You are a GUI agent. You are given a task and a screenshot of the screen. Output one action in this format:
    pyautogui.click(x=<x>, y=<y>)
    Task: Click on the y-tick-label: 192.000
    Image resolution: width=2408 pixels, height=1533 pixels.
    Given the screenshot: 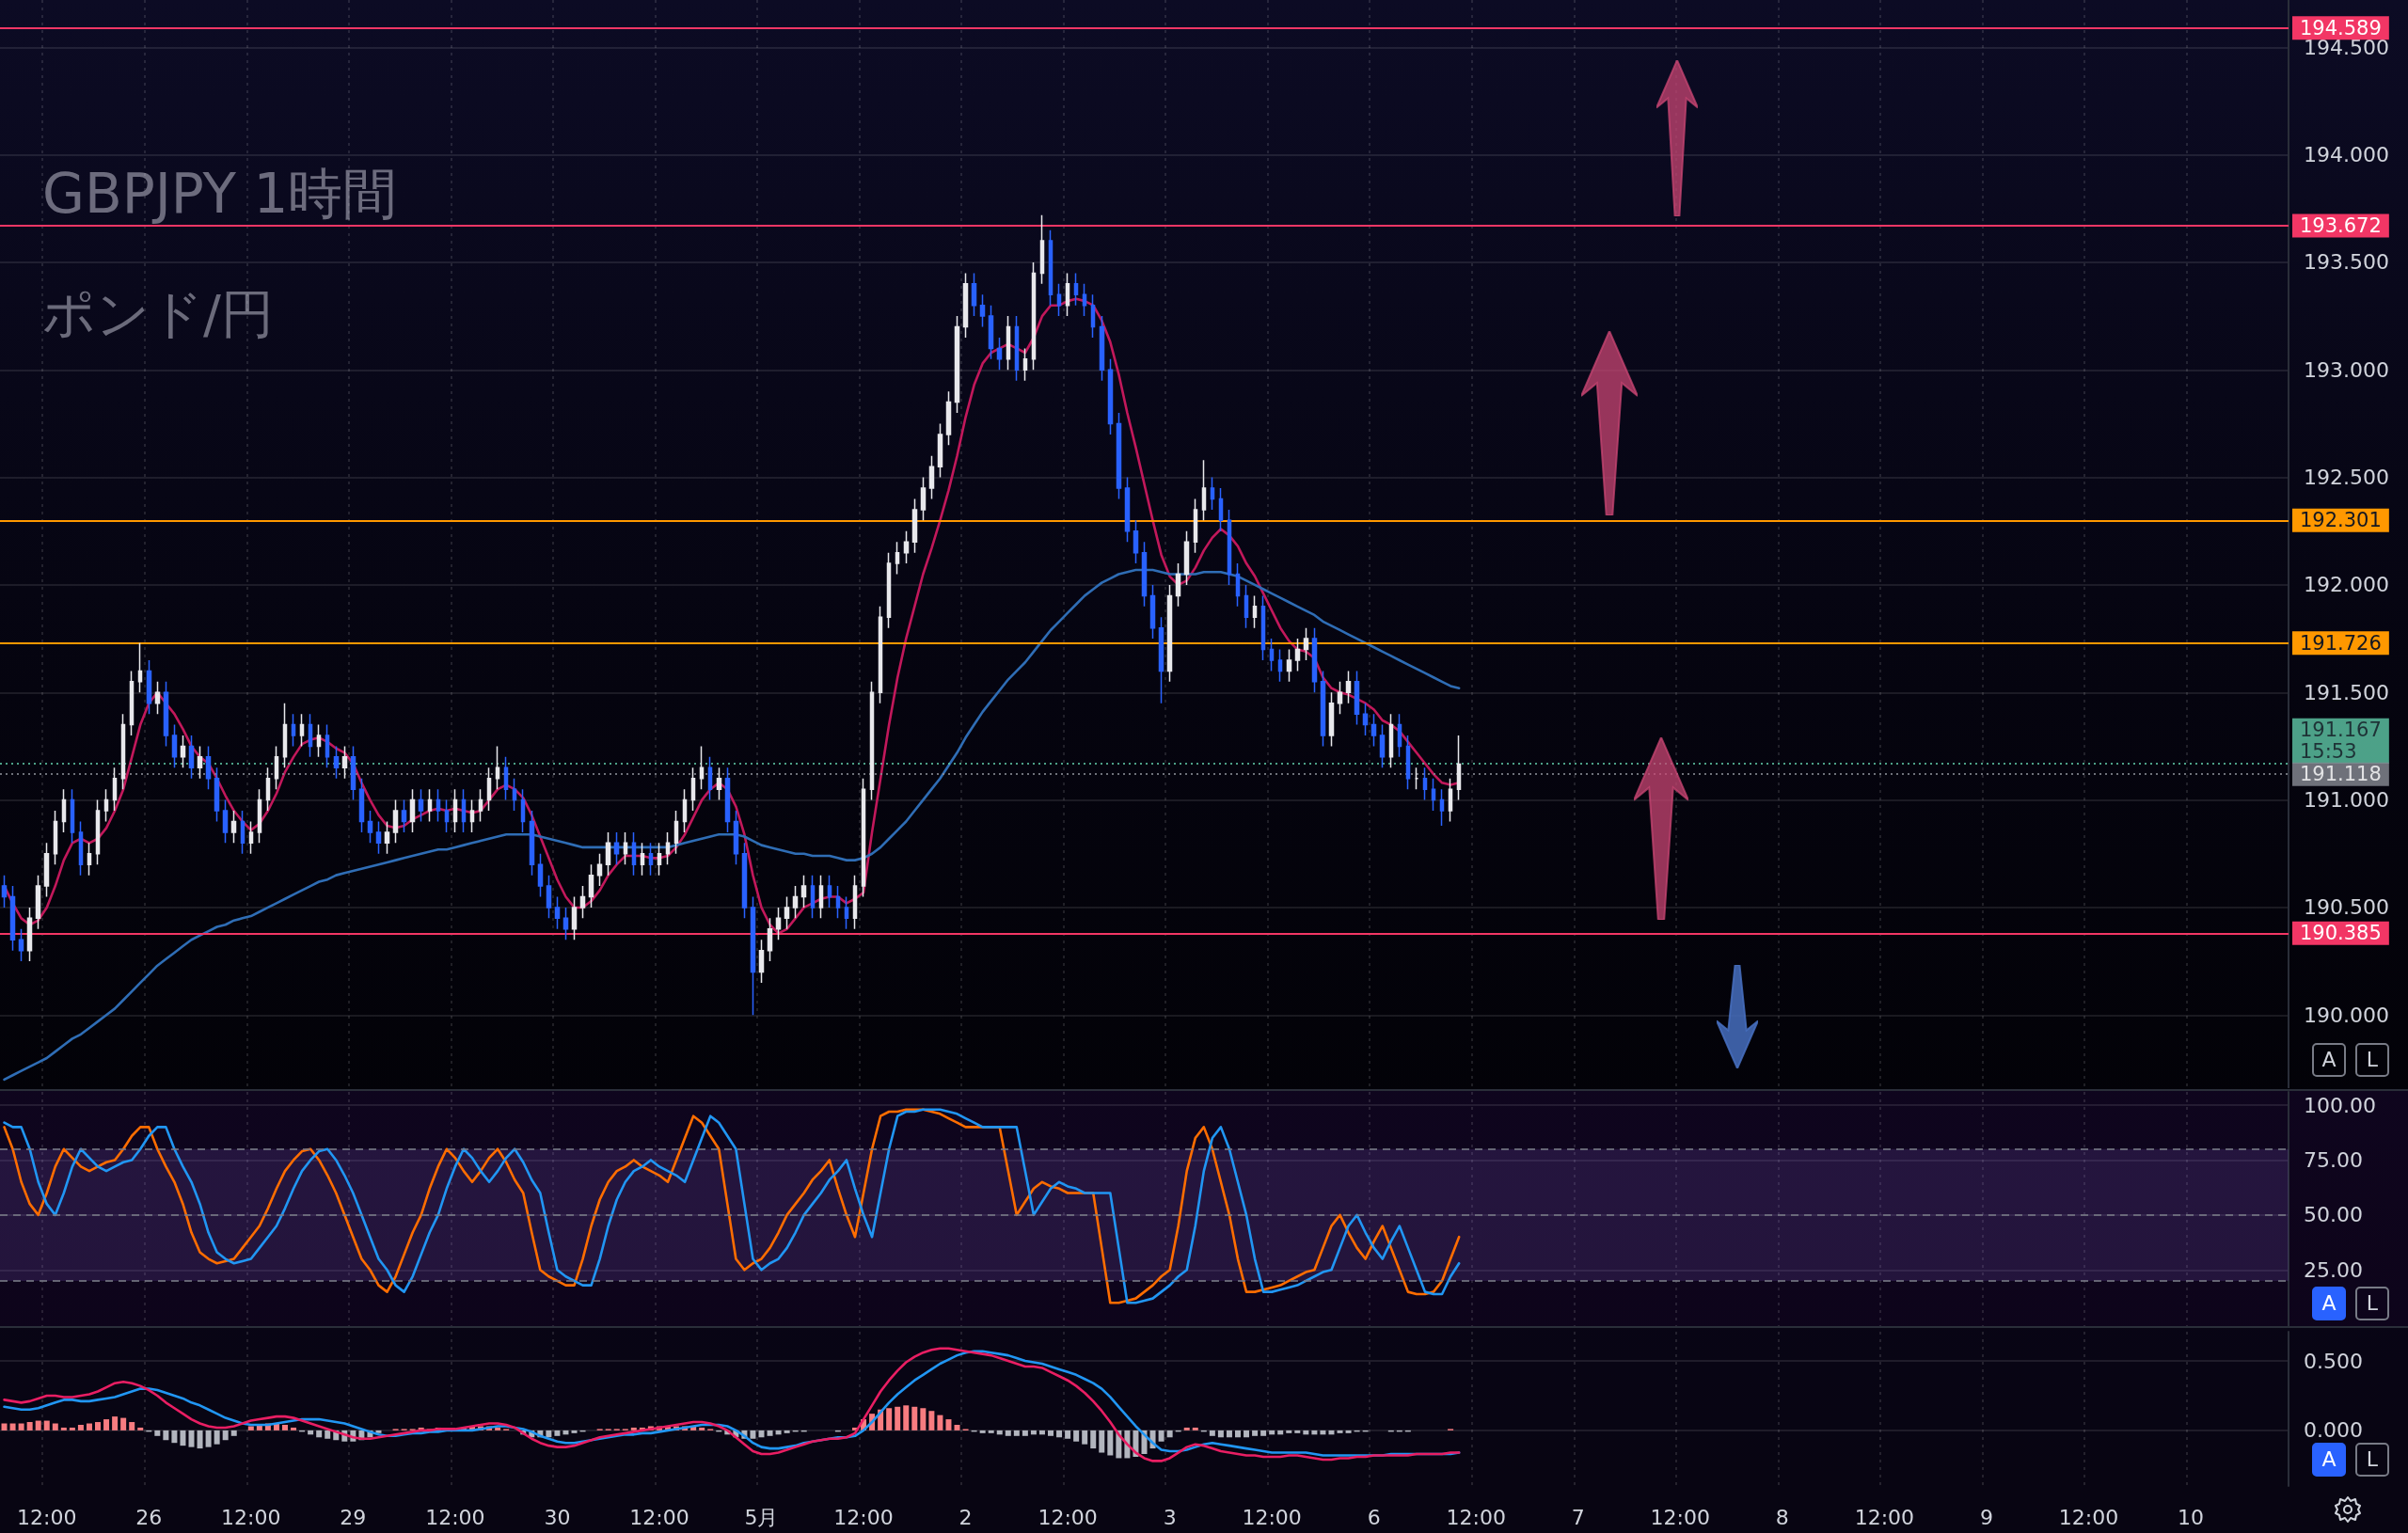 What is the action you would take?
    pyautogui.click(x=2347, y=585)
    